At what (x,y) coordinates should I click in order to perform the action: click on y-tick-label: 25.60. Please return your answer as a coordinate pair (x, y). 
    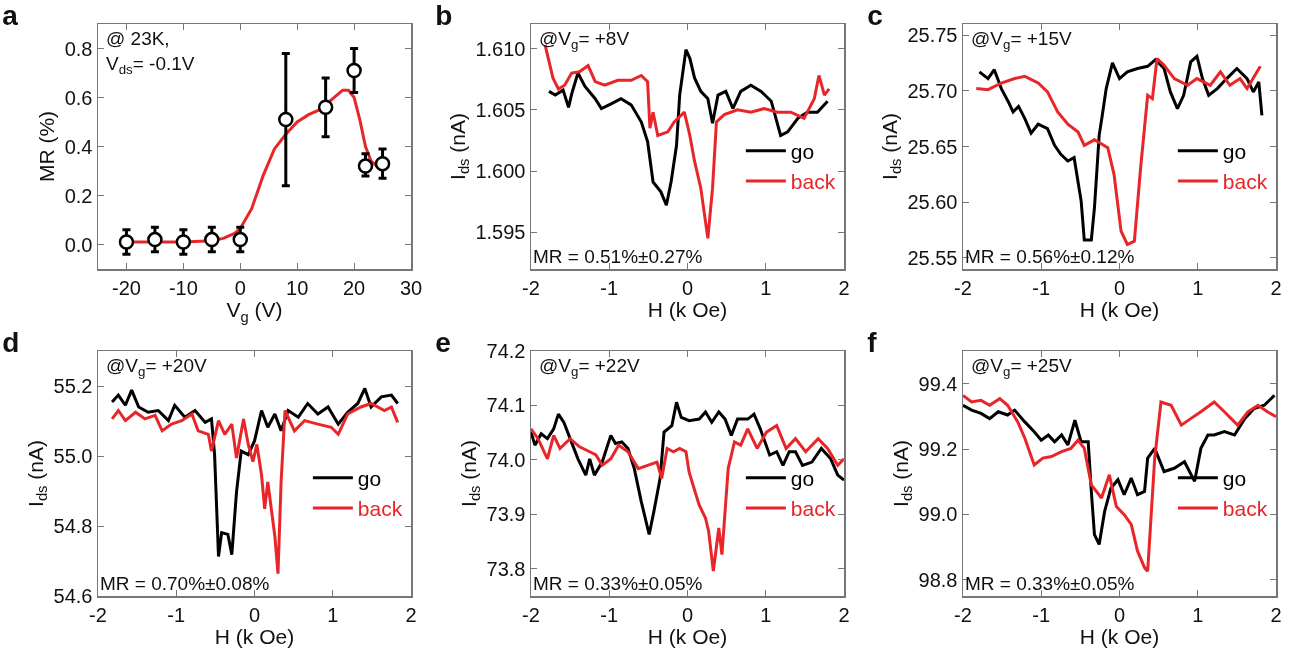
    Looking at the image, I should click on (932, 202).